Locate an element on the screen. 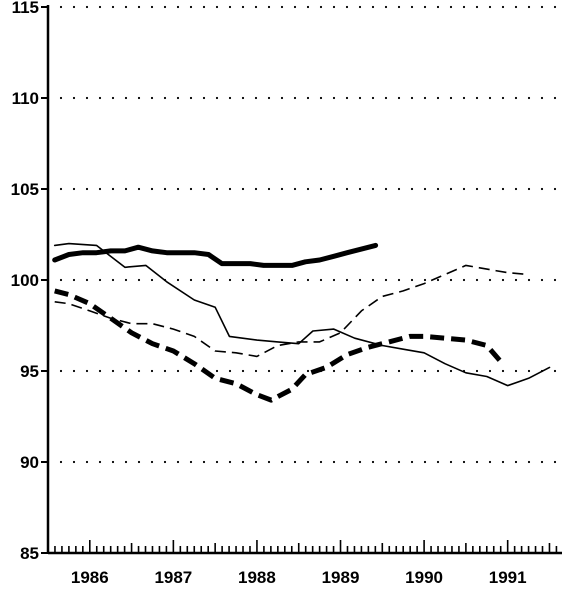 This screenshot has height=592, width=571. y-tick-label: 85 is located at coordinates (29, 553).